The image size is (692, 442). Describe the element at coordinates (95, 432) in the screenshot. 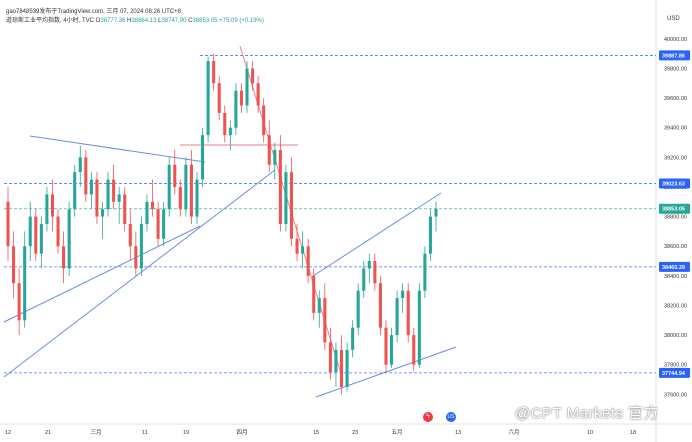

I see `x-tick-label: 三月` at that location.